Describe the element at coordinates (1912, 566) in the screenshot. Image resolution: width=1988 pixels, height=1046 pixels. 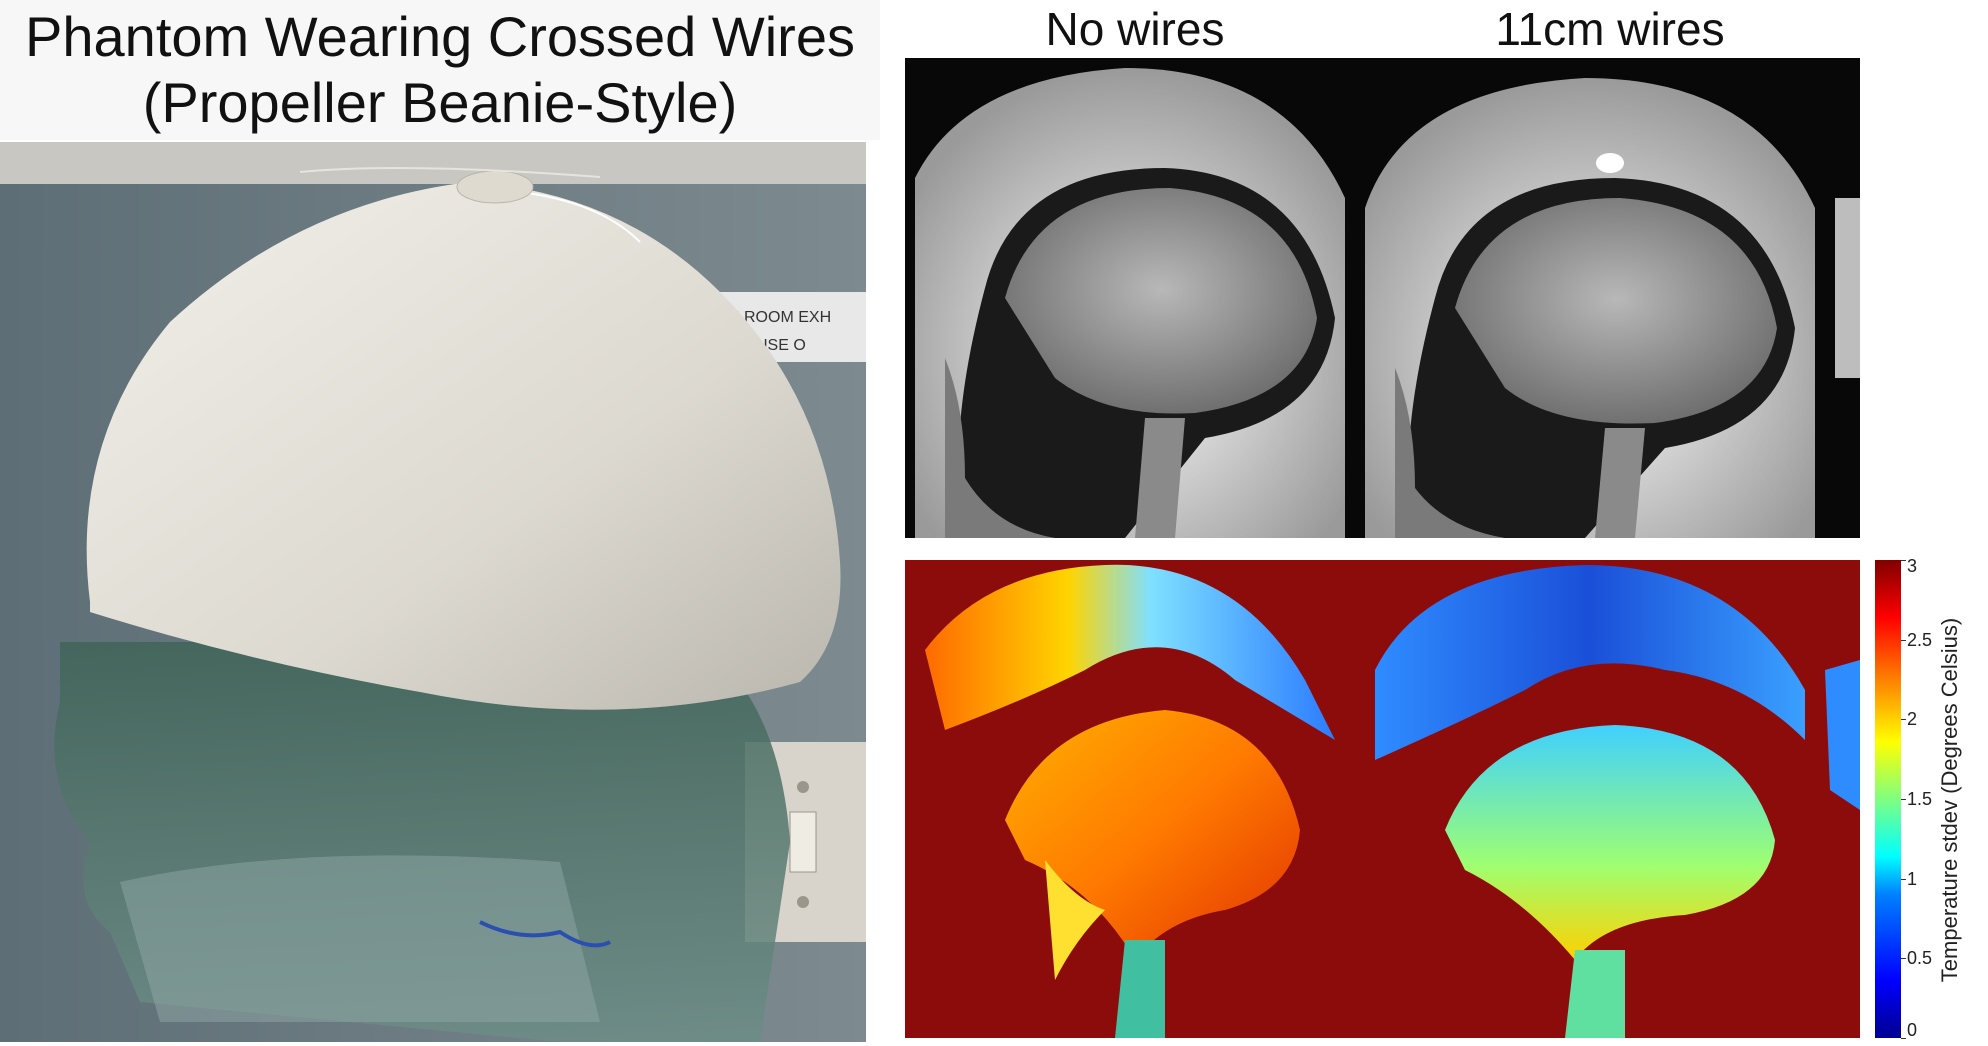
I see `colorbar-tick-label: 3` at that location.